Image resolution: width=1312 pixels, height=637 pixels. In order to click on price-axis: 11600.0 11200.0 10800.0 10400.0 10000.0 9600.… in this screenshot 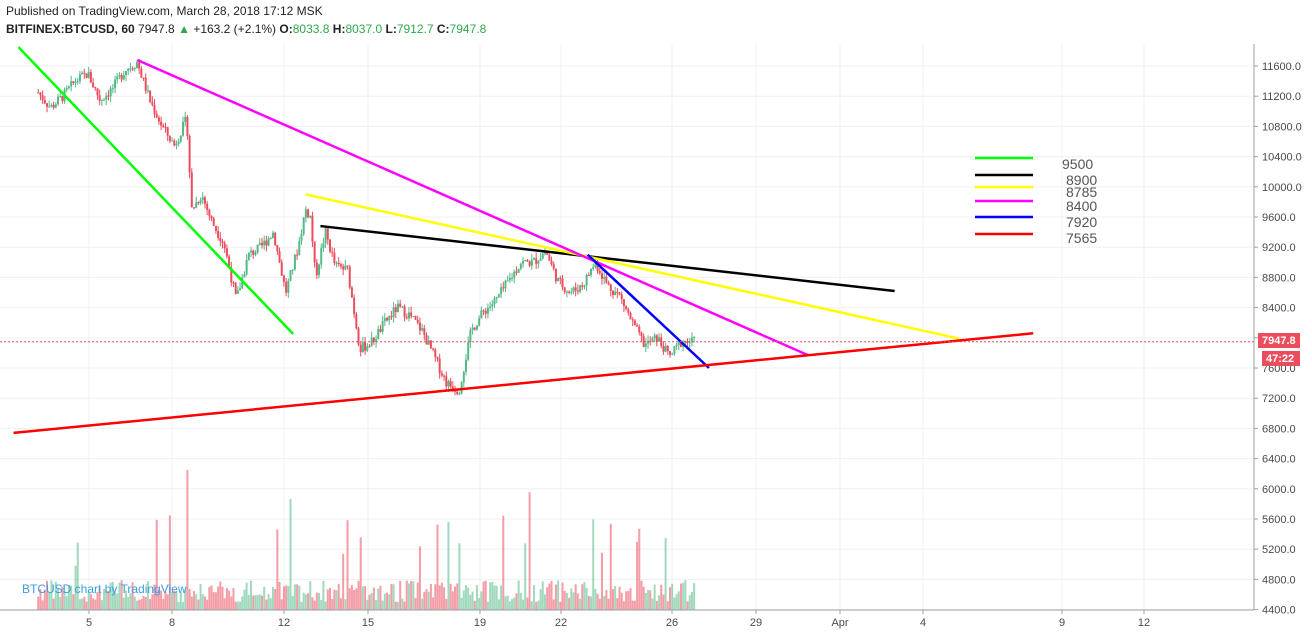, I will do `click(1277, 330)`.